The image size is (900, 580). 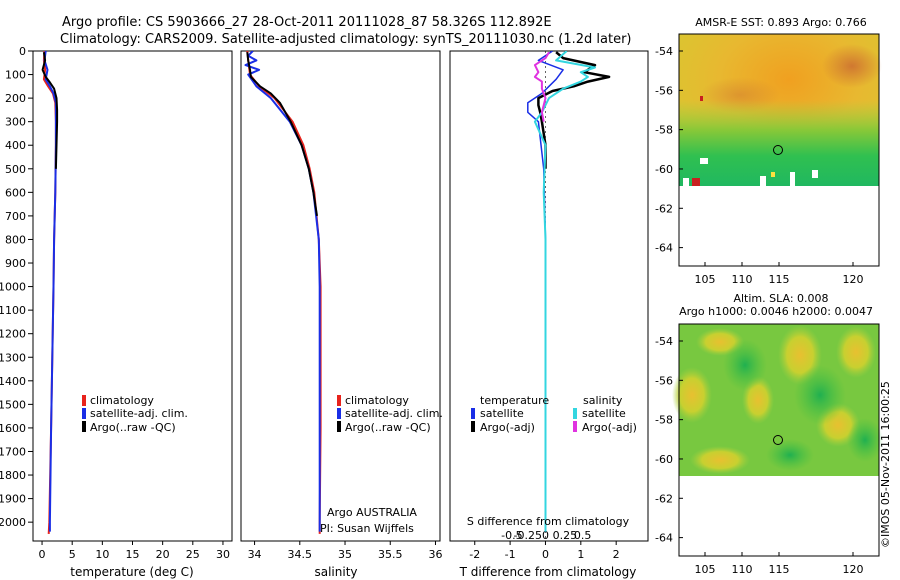 What do you see at coordinates (778, 440) in the screenshot?
I see `sla-argo-location-marker` at bounding box center [778, 440].